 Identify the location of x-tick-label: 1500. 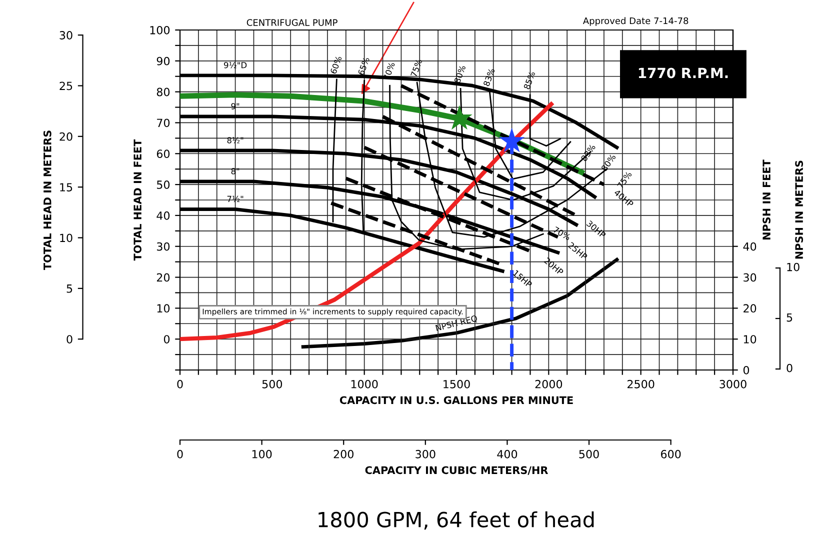
(457, 384).